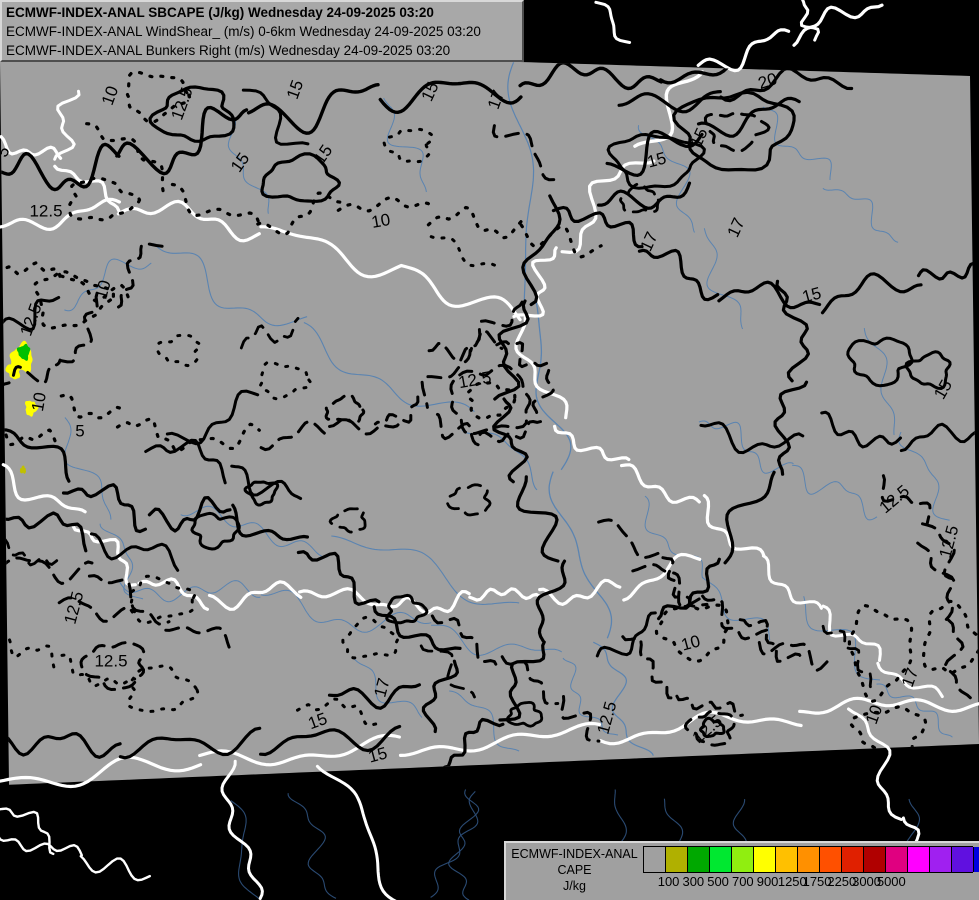  What do you see at coordinates (45, 210) in the screenshot?
I see `contour-label-12-5-0: 12.5` at bounding box center [45, 210].